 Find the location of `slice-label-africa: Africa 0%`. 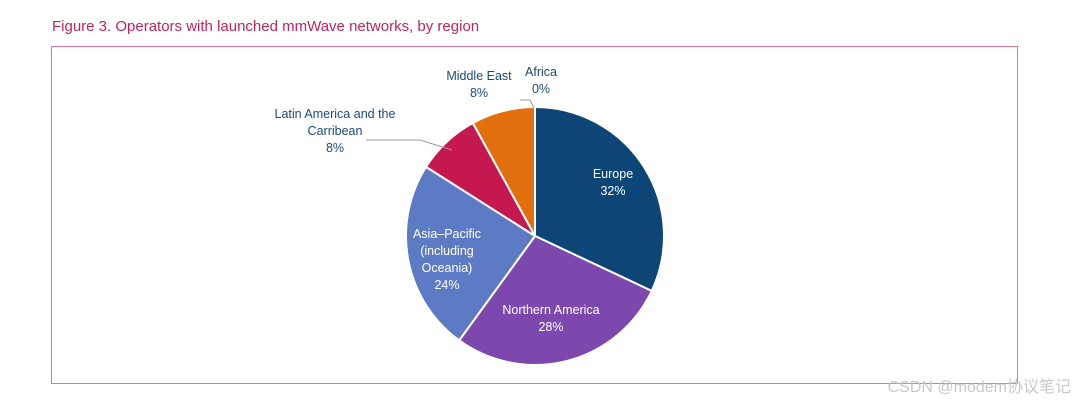

slice-label-africa: Africa 0% is located at coordinates (541, 80).